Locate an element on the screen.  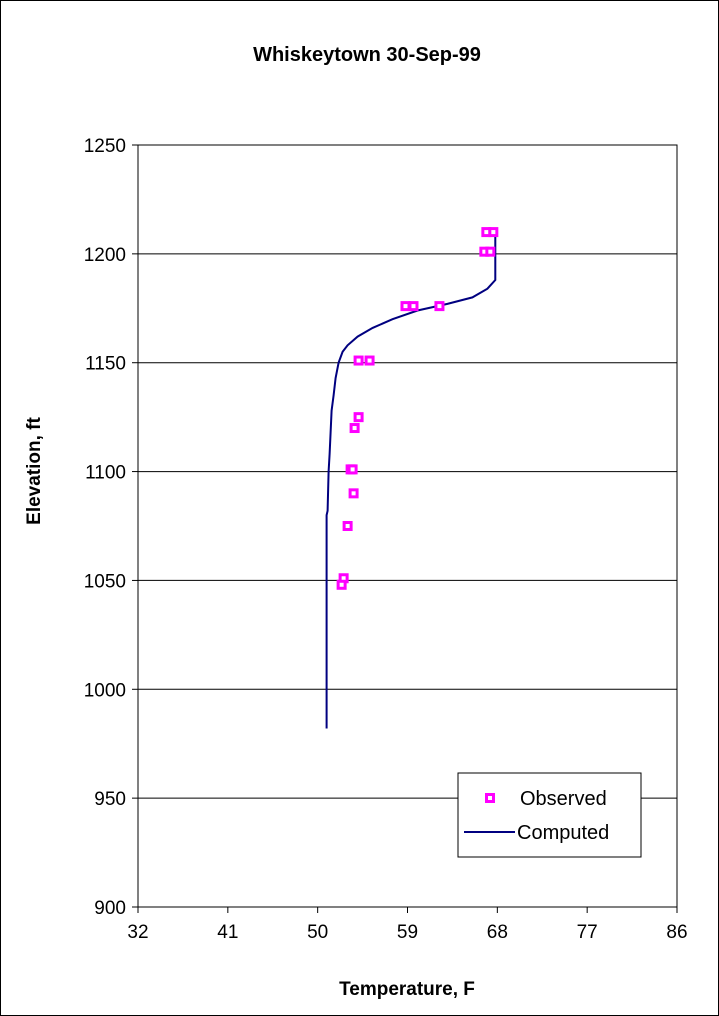
y-tick-label: 1050 is located at coordinates (105, 581).